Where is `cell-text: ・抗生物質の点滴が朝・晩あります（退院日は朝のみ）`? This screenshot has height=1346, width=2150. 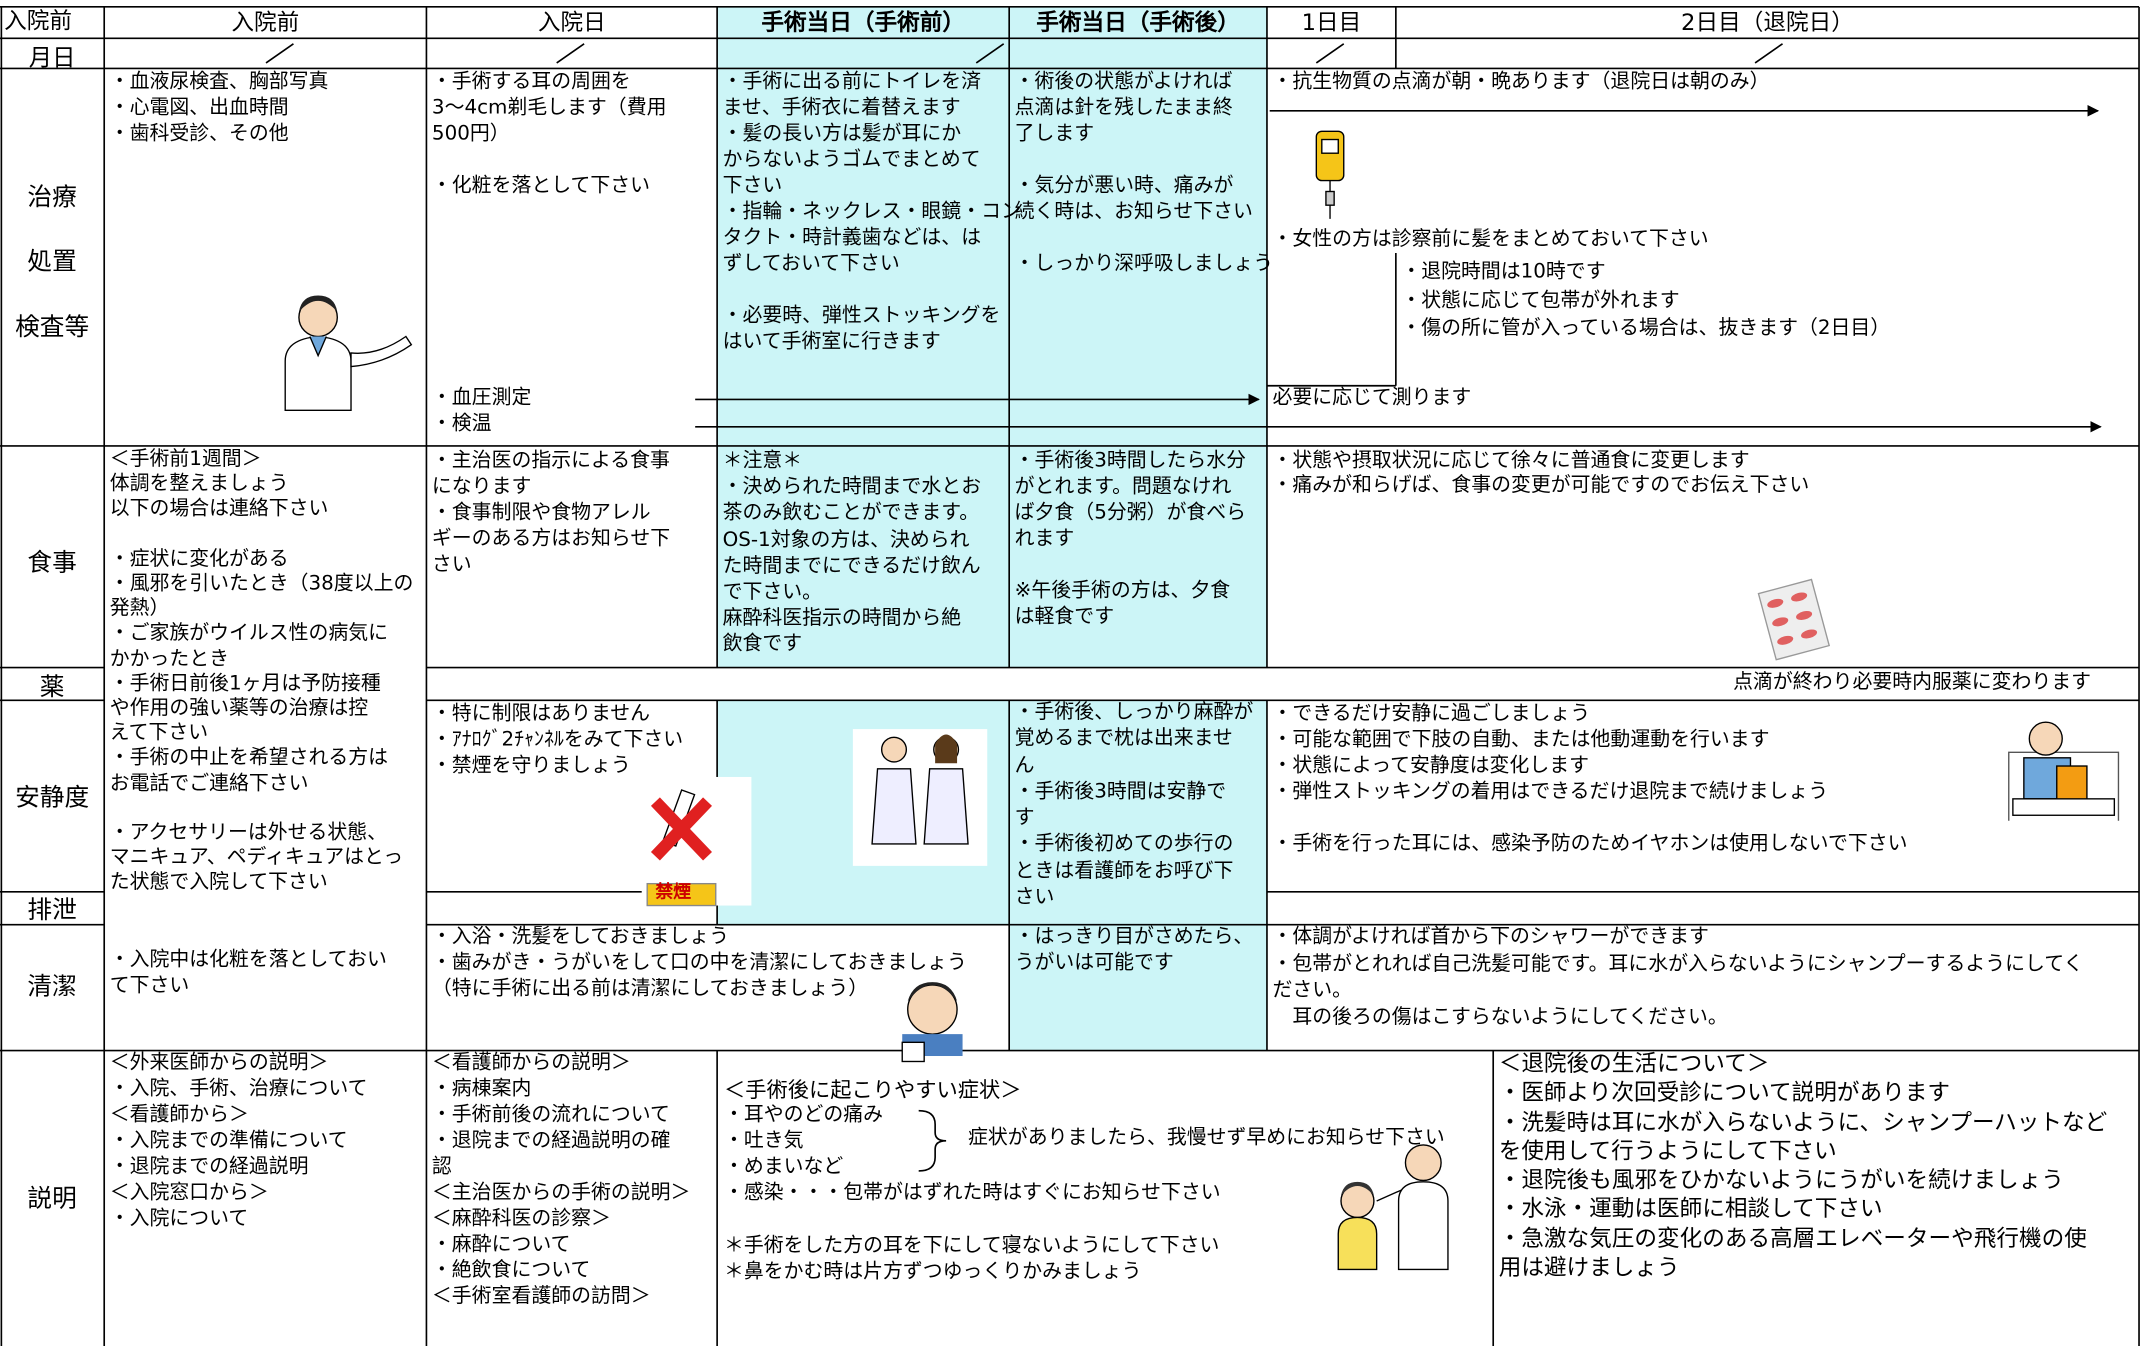
cell-text: ・抗生物質の点滴が朝・晩あります（退院日は朝のみ） is located at coordinates (1521, 82).